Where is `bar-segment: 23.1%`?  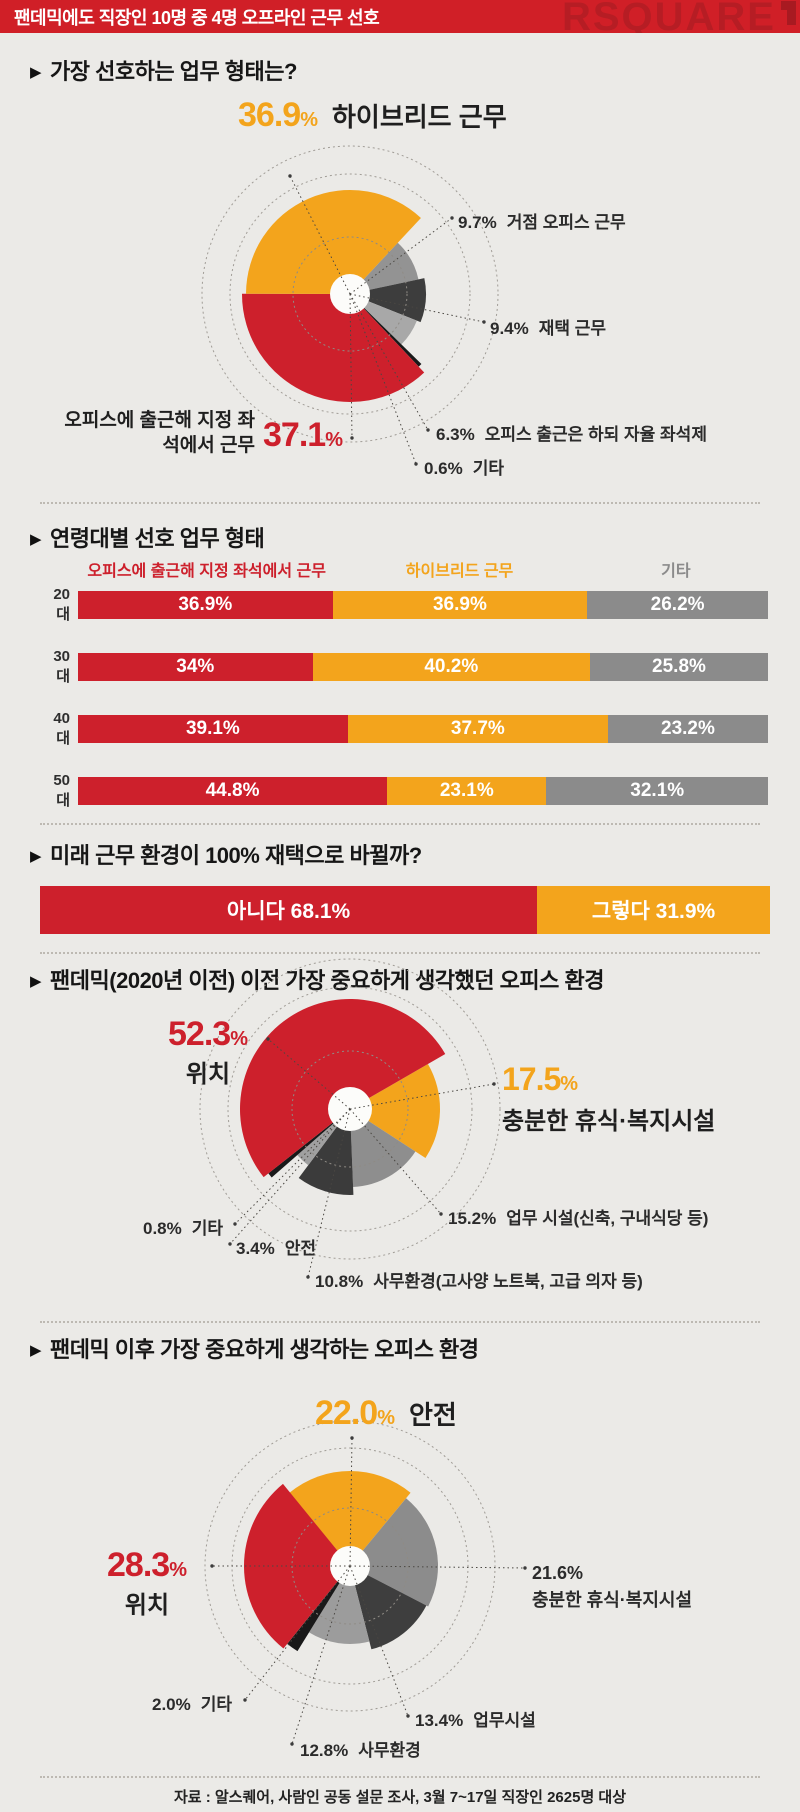
bar-segment: 23.1% is located at coordinates (467, 791).